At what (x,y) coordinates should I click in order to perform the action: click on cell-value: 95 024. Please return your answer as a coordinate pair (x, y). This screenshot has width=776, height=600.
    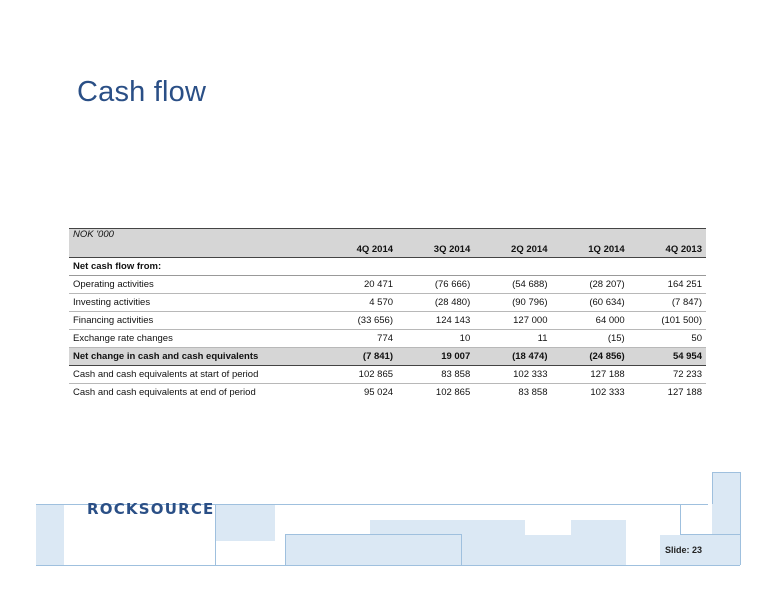
    Looking at the image, I should click on (378, 392).